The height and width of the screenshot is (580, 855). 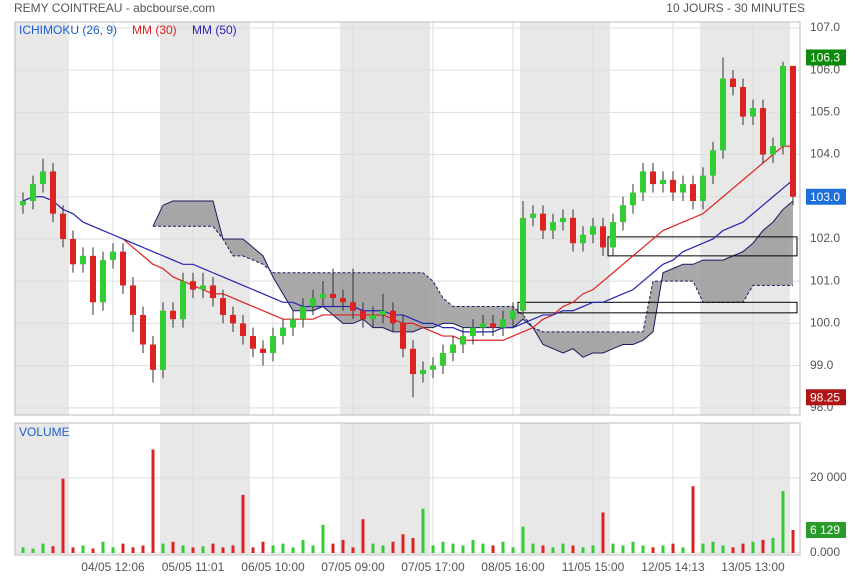 I want to click on last-marker-box, so click(x=826, y=196).